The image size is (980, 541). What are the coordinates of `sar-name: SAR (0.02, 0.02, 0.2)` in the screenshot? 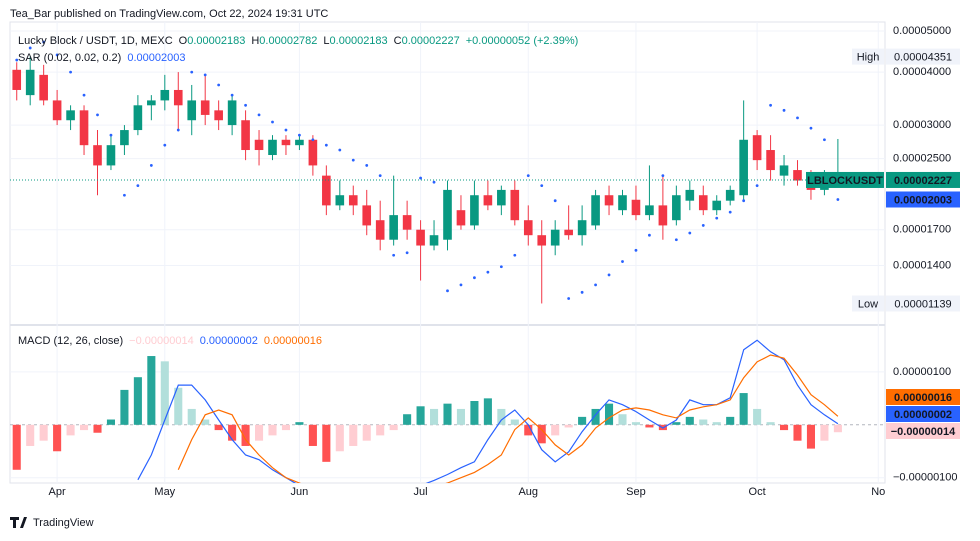 It's located at (69, 58).